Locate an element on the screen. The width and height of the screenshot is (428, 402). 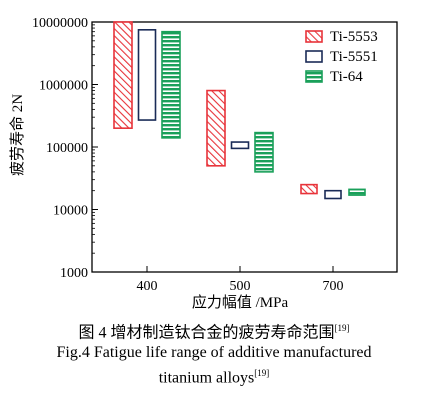
caption-en-ref: [19] is located at coordinates (262, 373).